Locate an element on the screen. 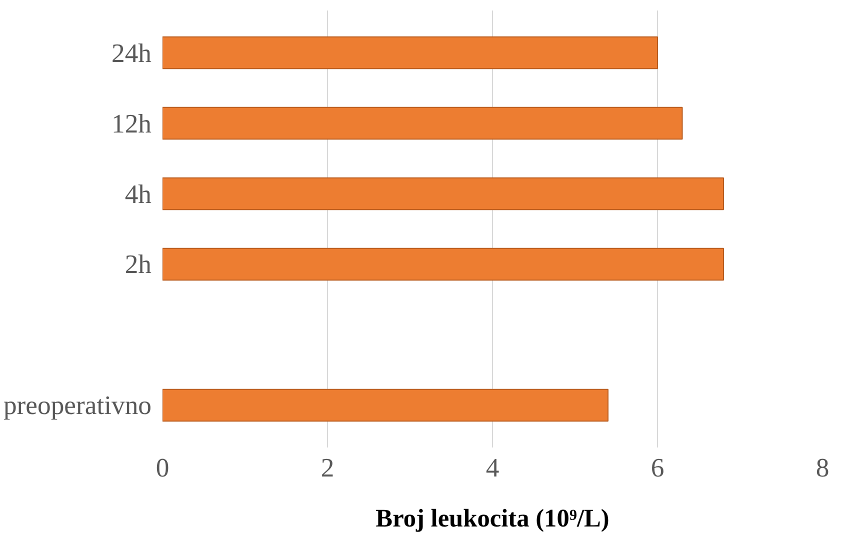 The height and width of the screenshot is (535, 852). x-tick-label: 0 is located at coordinates (163, 467).